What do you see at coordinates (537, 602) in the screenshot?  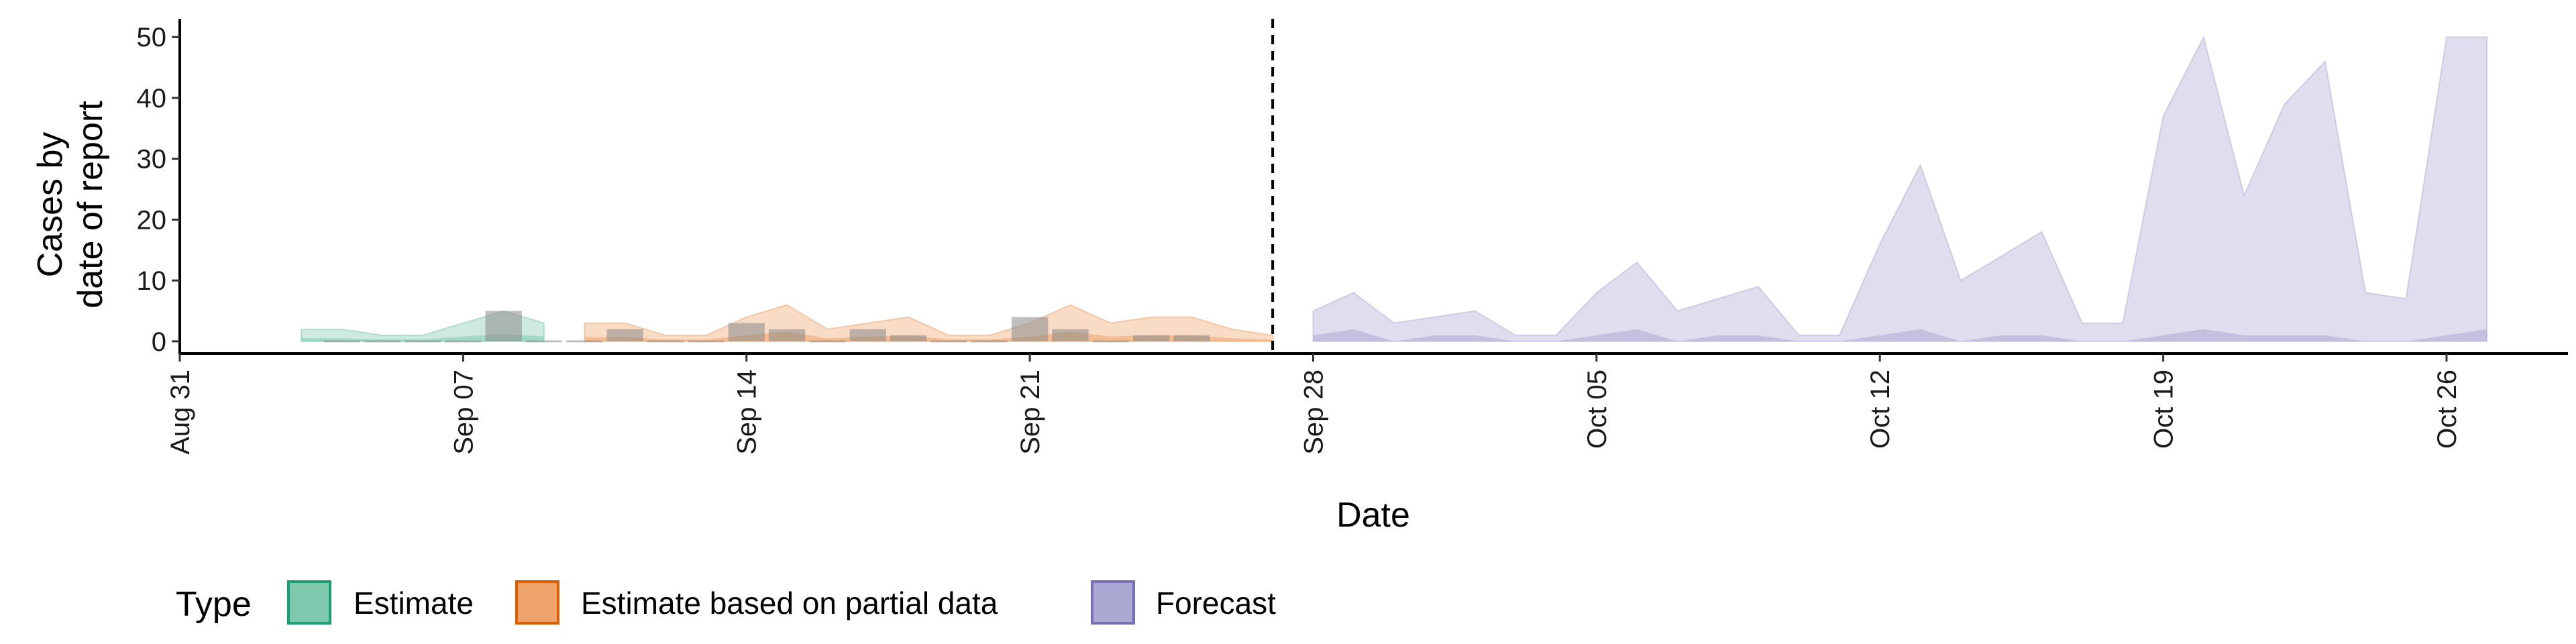 I see `legend-swatch-estimate-partial` at bounding box center [537, 602].